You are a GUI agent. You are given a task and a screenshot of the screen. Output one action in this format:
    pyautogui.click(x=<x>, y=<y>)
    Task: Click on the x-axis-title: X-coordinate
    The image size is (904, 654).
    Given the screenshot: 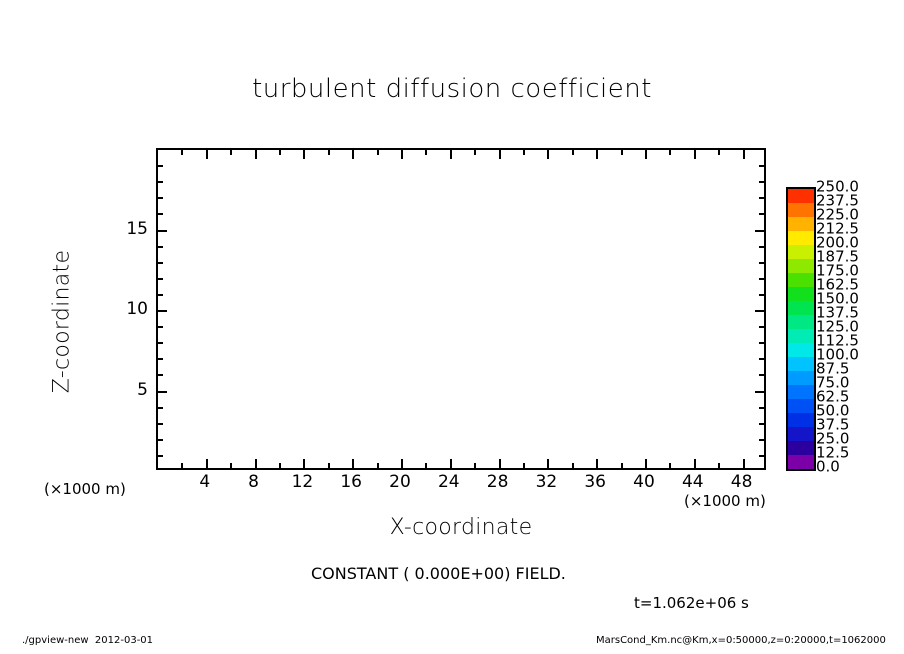 What is the action you would take?
    pyautogui.click(x=461, y=527)
    